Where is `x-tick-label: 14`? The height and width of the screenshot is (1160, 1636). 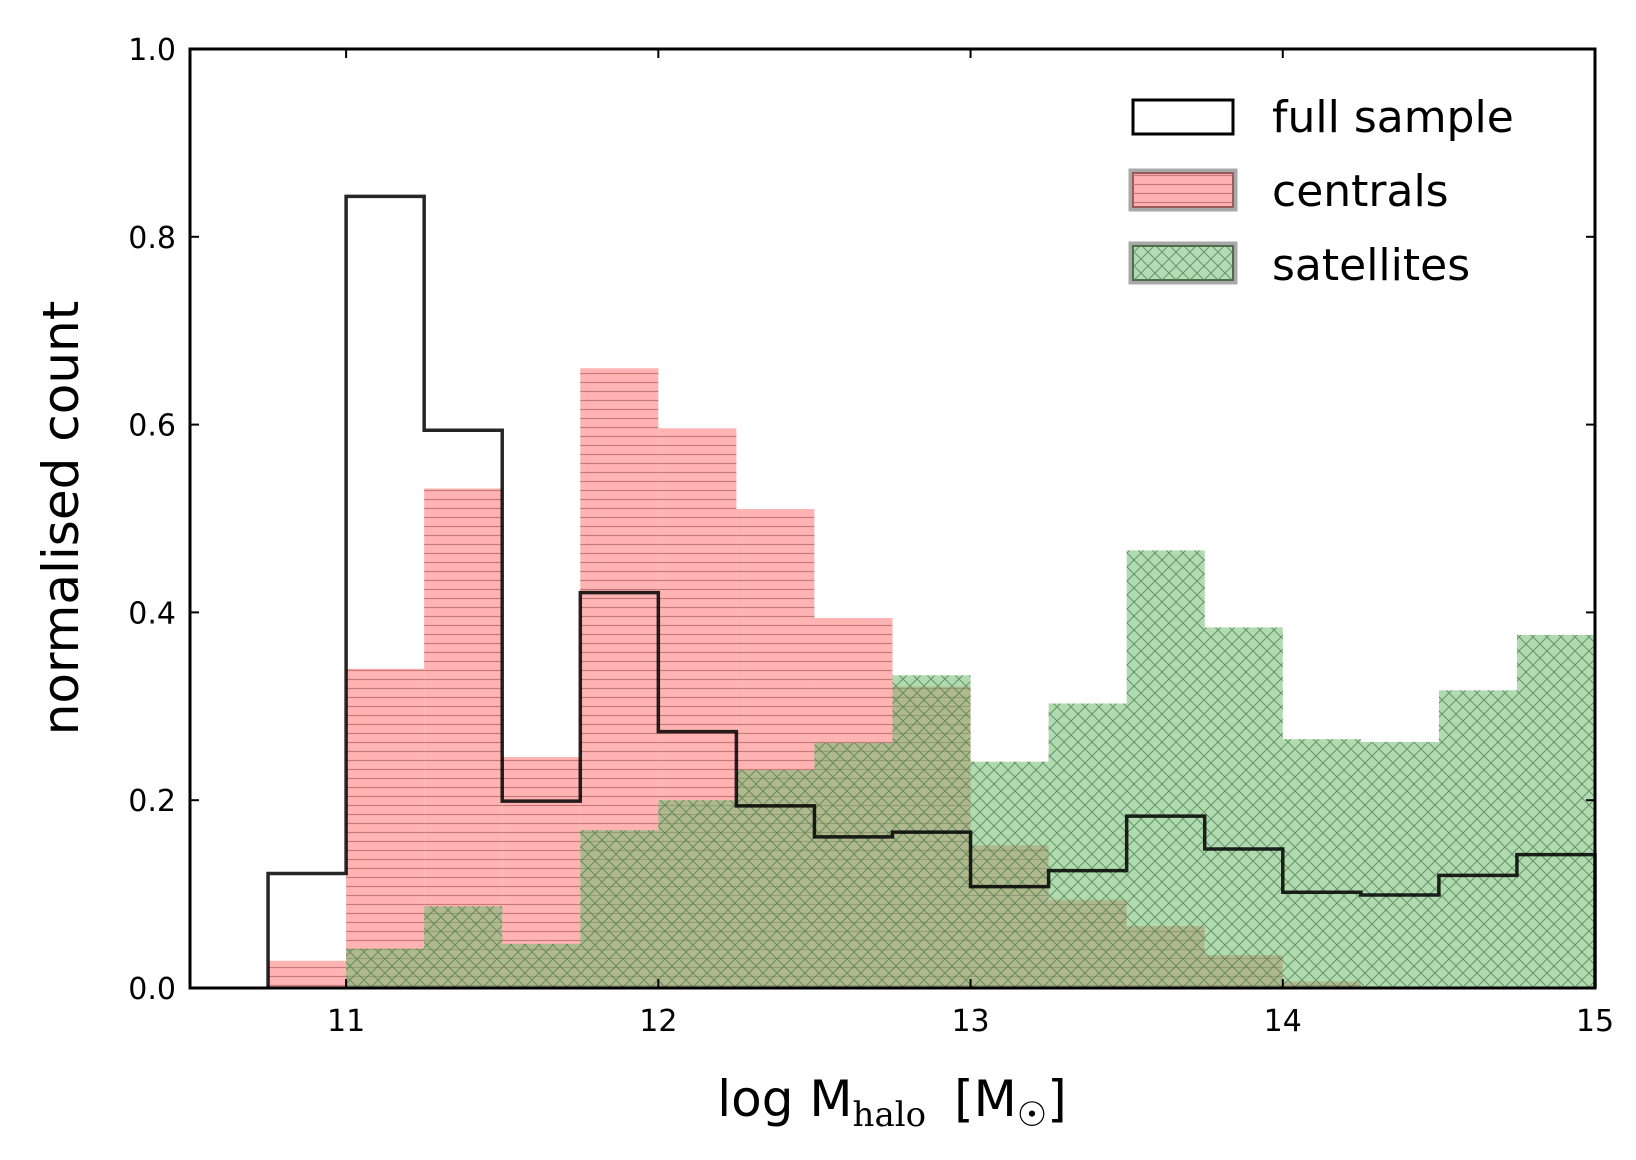 x-tick-label: 14 is located at coordinates (1283, 1021).